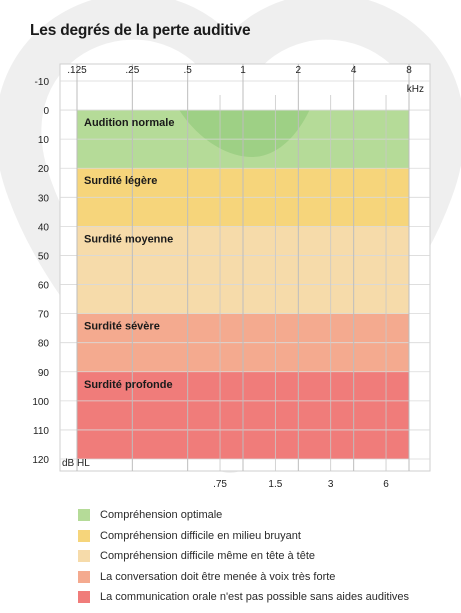 The width and height of the screenshot is (461, 613). I want to click on band-label-4: Surdité profonde, so click(128, 385).